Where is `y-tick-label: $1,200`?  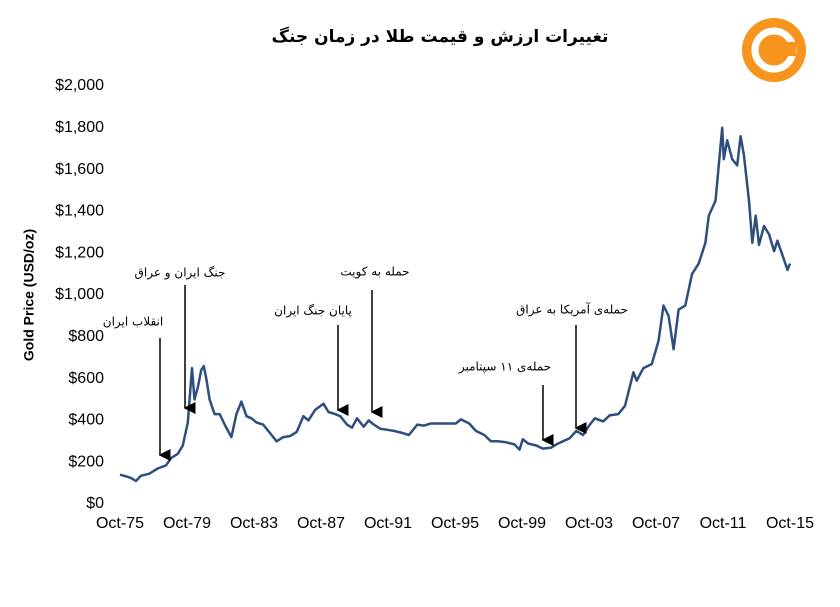
y-tick-label: $1,200 is located at coordinates (79, 252).